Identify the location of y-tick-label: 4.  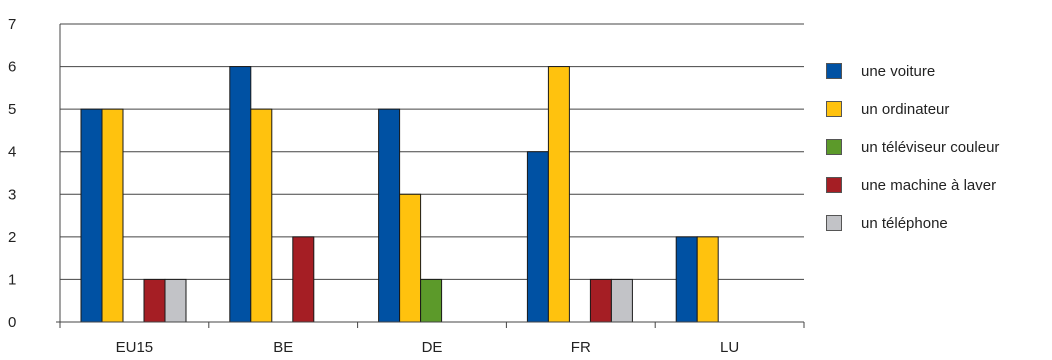
(12, 152).